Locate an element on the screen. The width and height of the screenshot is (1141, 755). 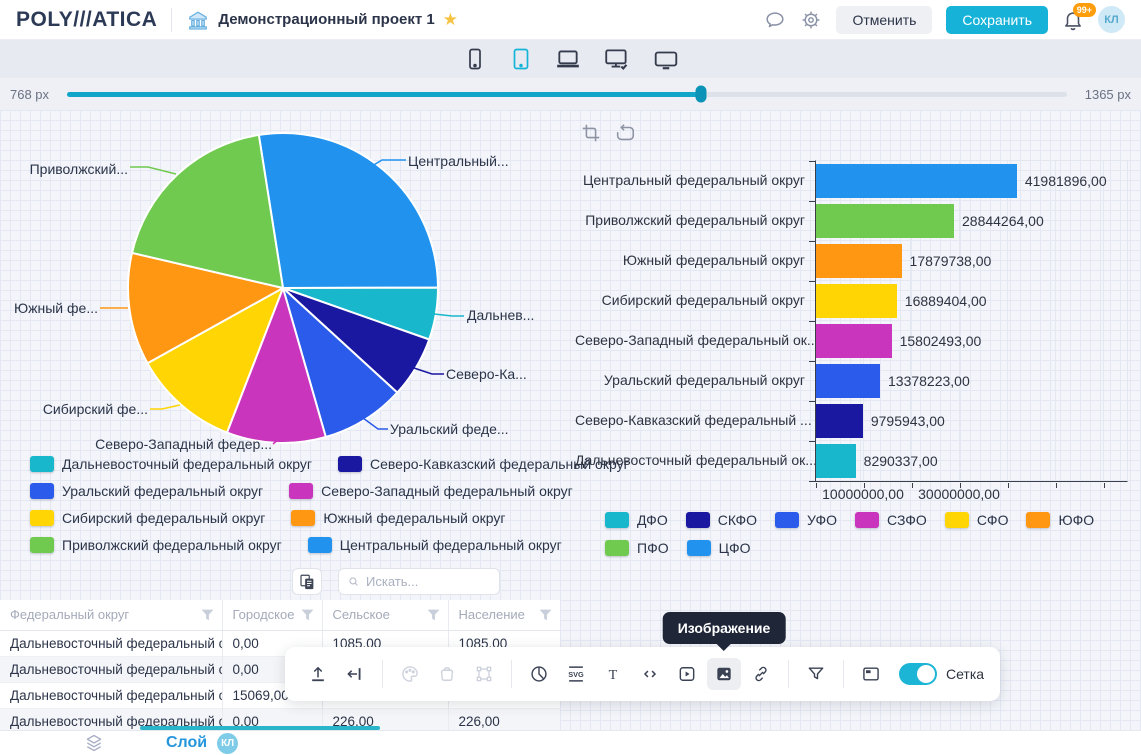
device-tablet-icon is located at coordinates (521, 59).